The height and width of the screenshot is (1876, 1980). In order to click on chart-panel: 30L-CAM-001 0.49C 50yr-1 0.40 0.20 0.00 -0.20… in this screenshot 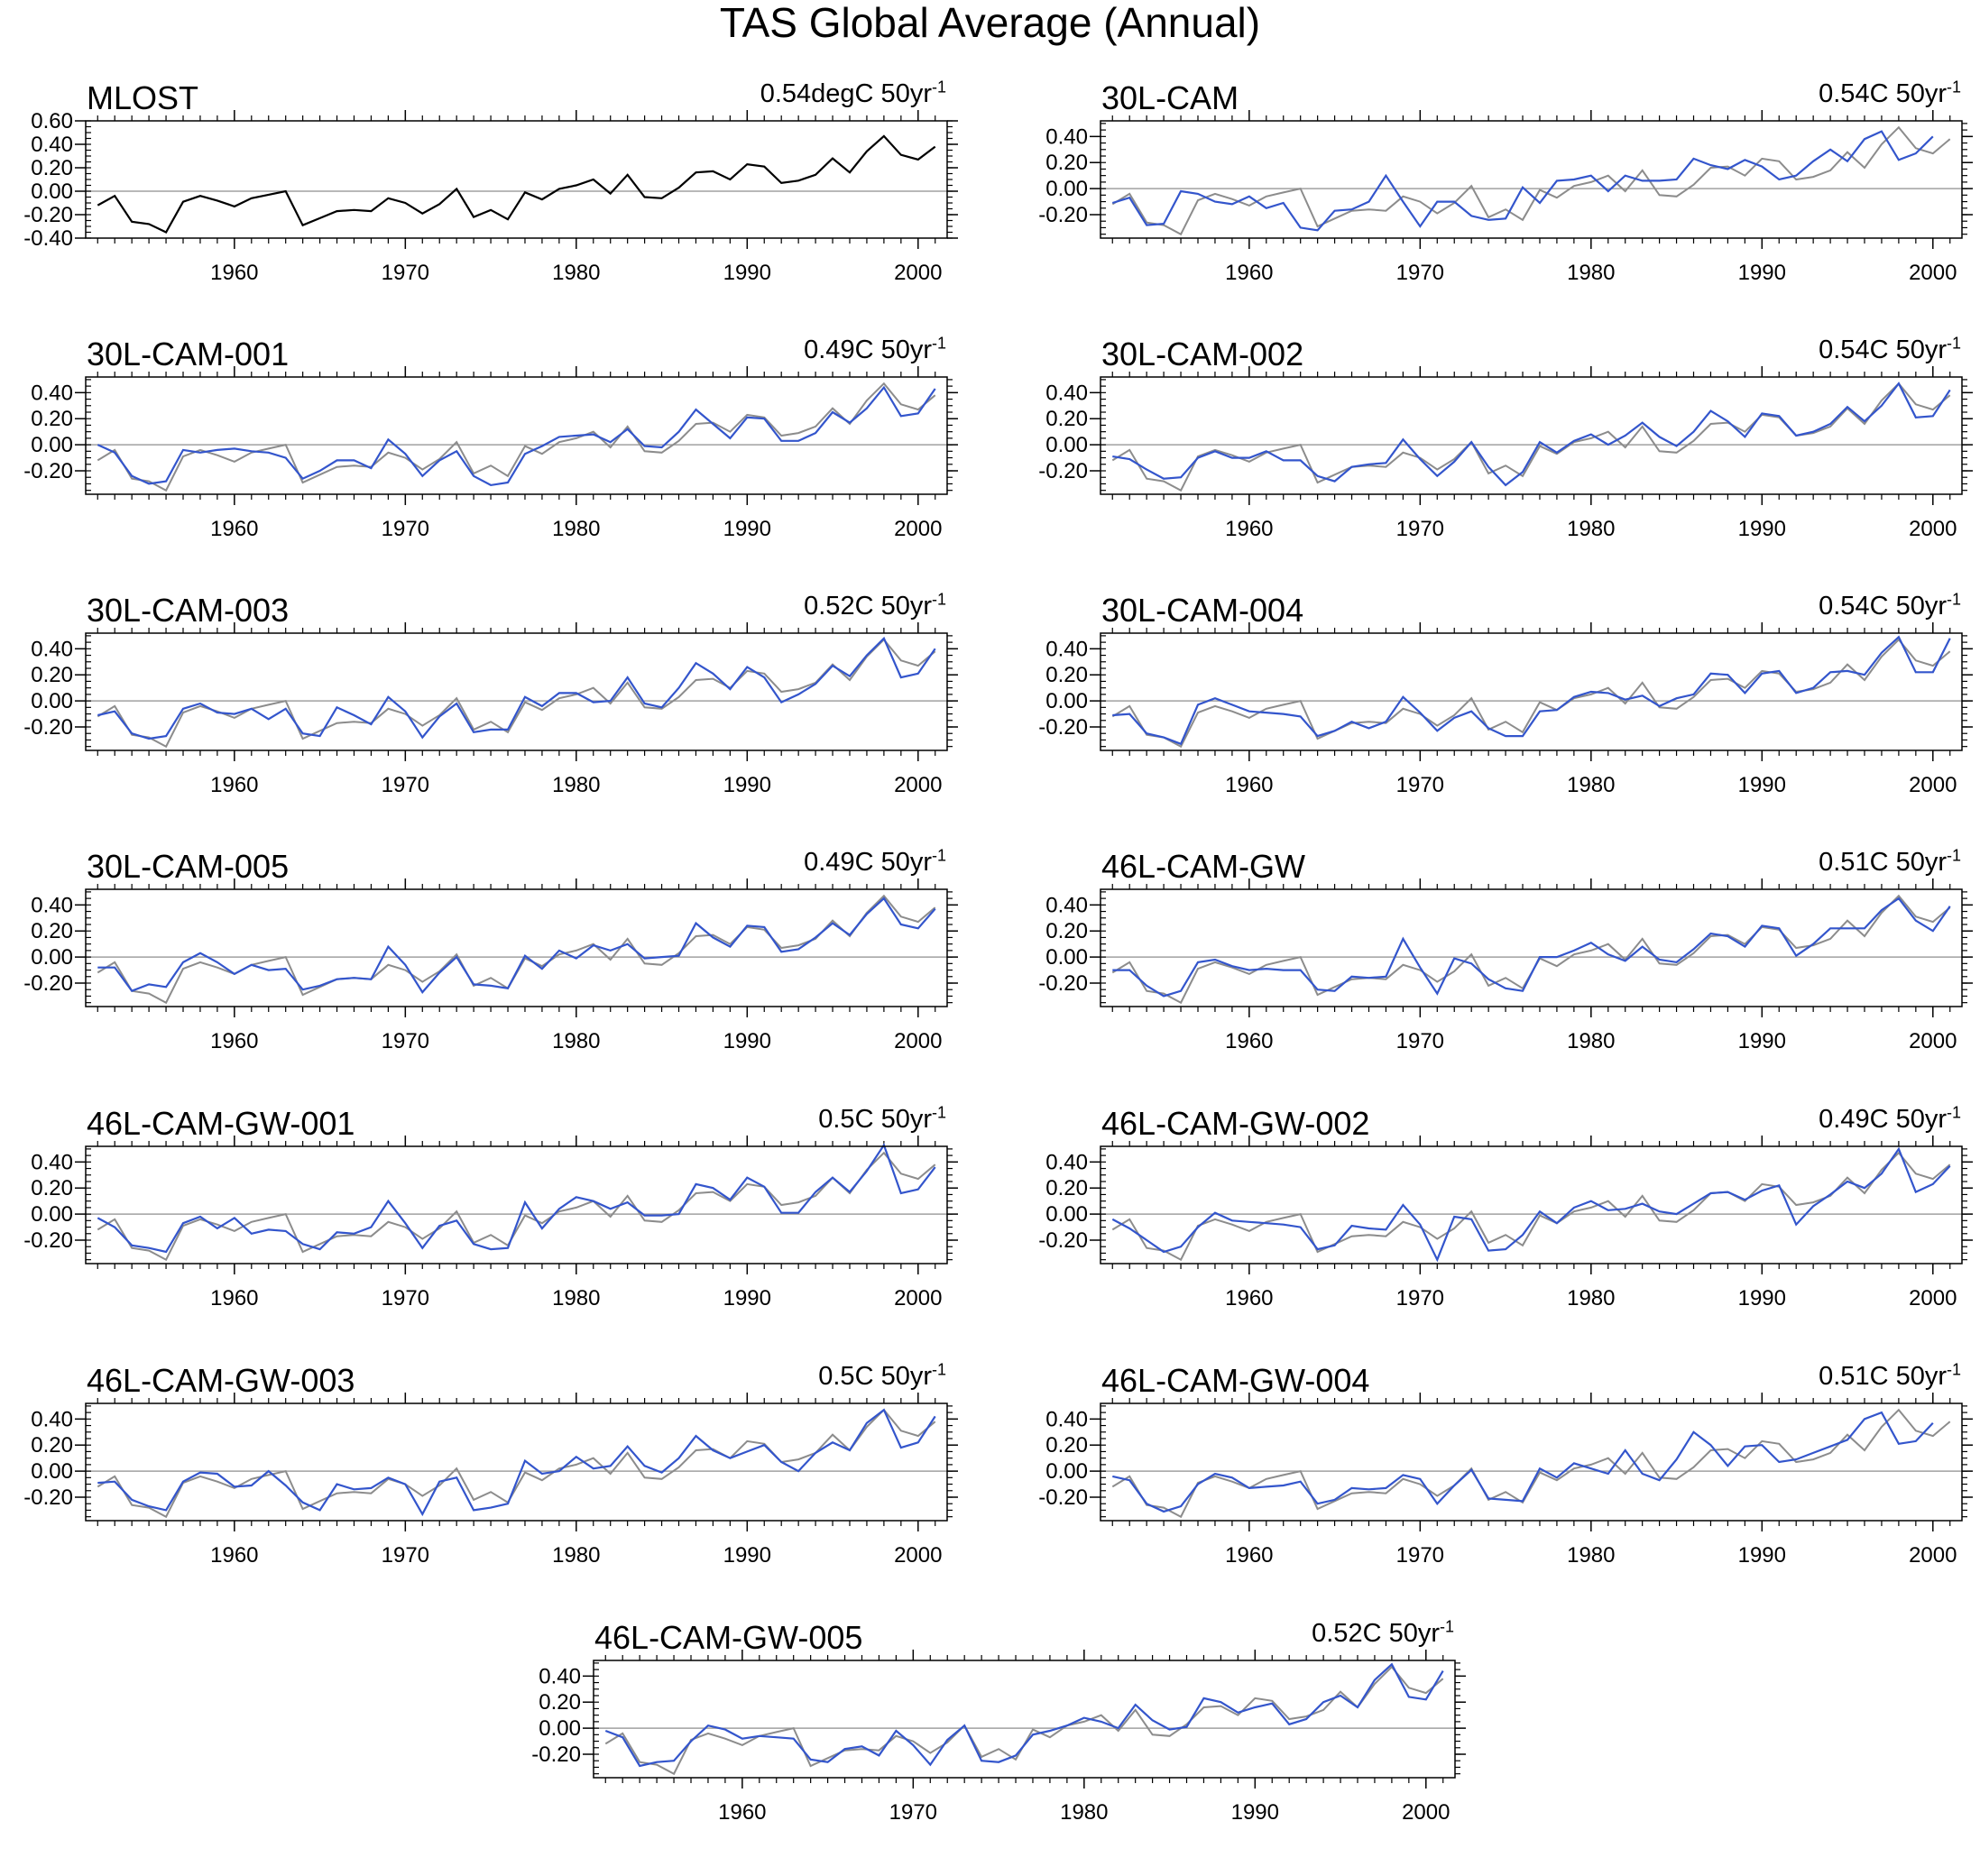, I will do `click(503, 464)`.